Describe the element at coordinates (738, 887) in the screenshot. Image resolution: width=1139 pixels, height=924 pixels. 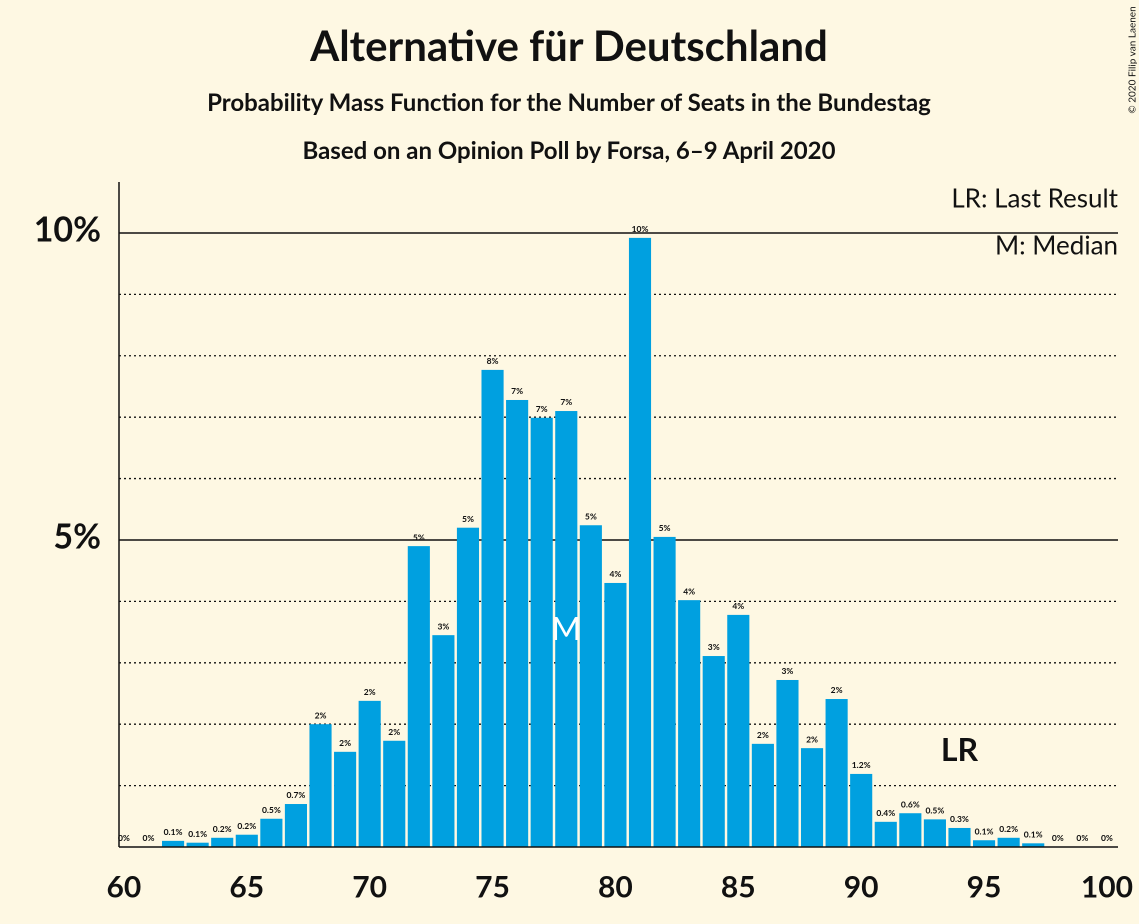
I see `x-tick-label: 85` at that location.